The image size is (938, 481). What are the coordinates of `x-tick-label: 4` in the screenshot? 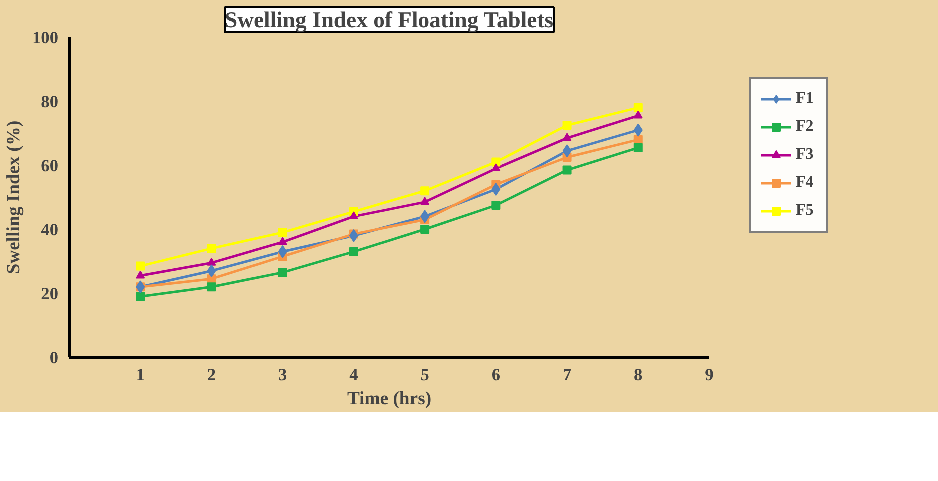 It's located at (354, 375).